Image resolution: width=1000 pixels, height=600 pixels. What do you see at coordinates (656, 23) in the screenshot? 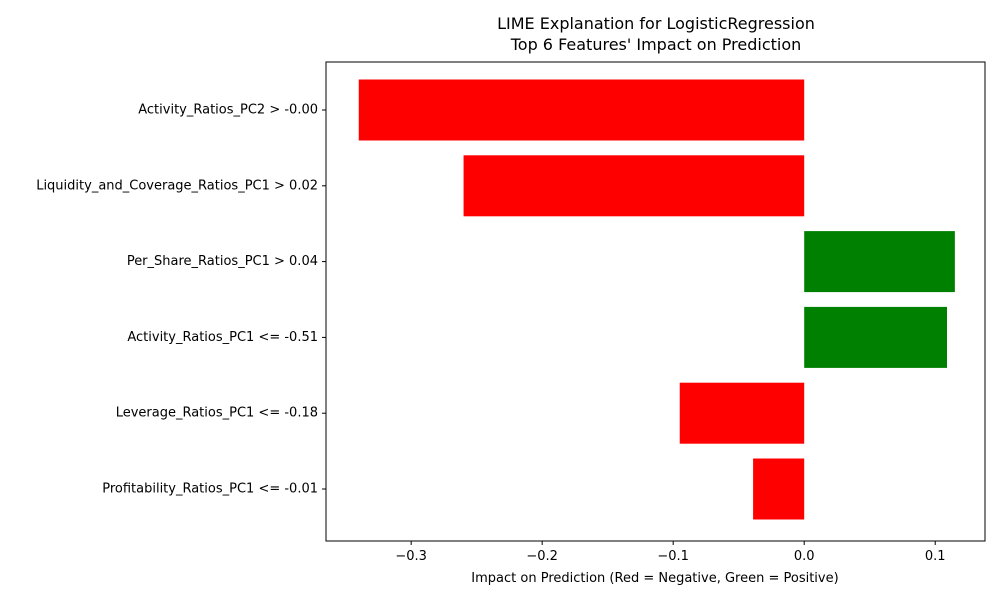
I see `chart-title: LIME Explanation for LogisticRegression` at bounding box center [656, 23].